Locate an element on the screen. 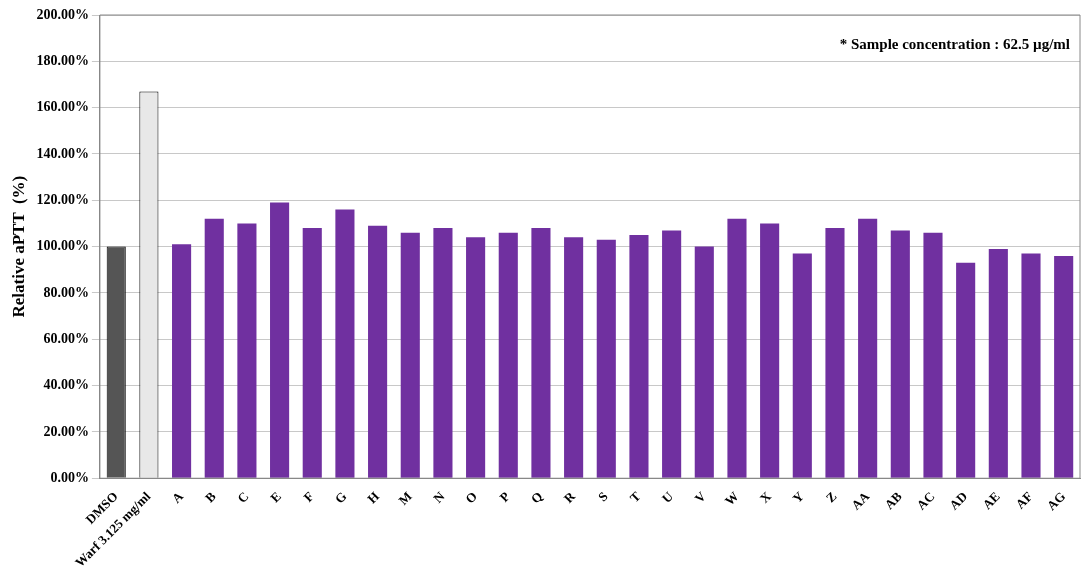 This screenshot has width=1085, height=579. x-tick-label: W is located at coordinates (731, 498).